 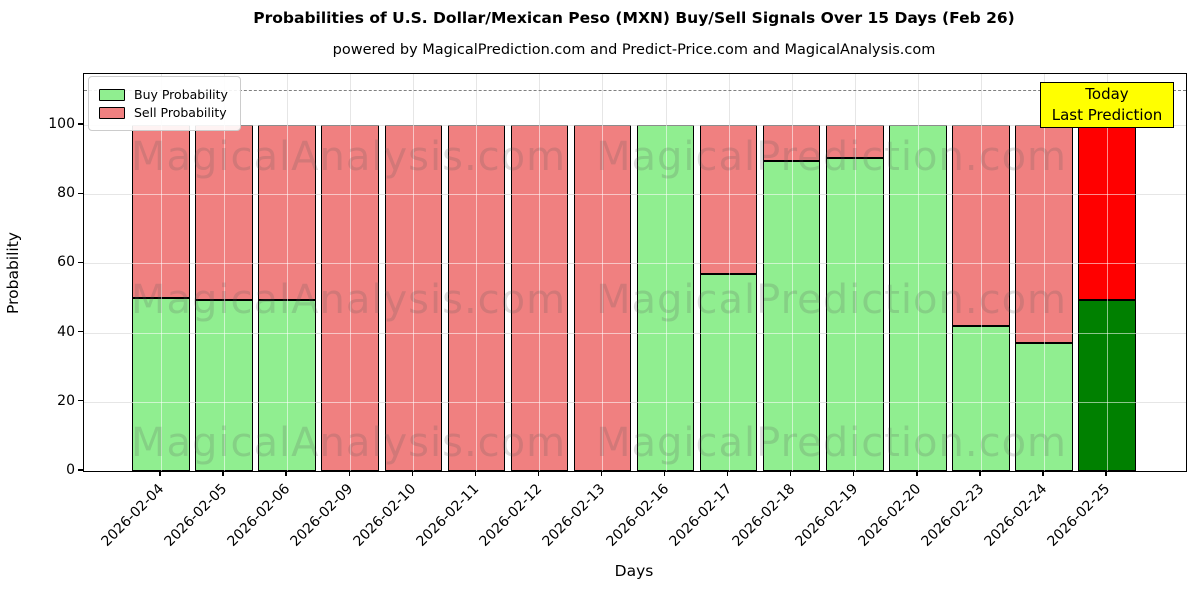 What do you see at coordinates (511, 515) in the screenshot?
I see `x-tick-label: 2026-02-12` at bounding box center [511, 515].